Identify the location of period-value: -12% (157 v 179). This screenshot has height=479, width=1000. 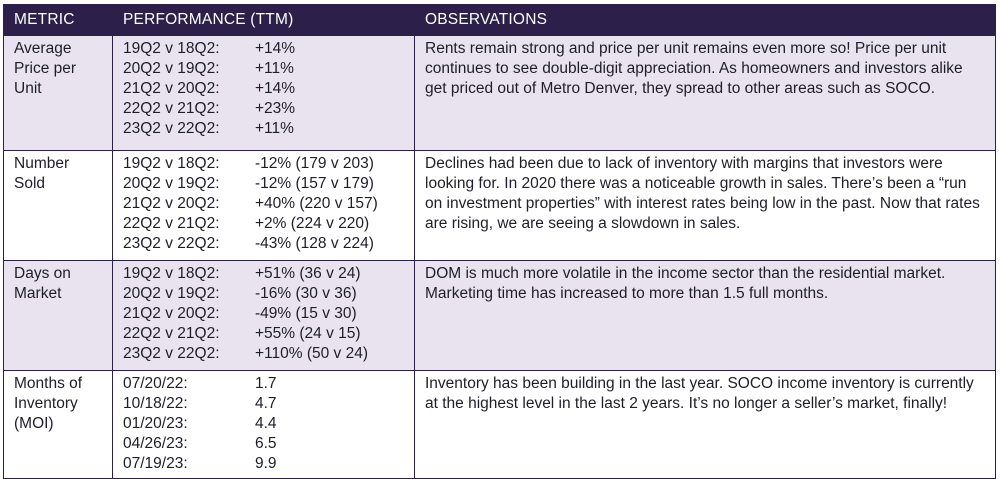
(314, 183).